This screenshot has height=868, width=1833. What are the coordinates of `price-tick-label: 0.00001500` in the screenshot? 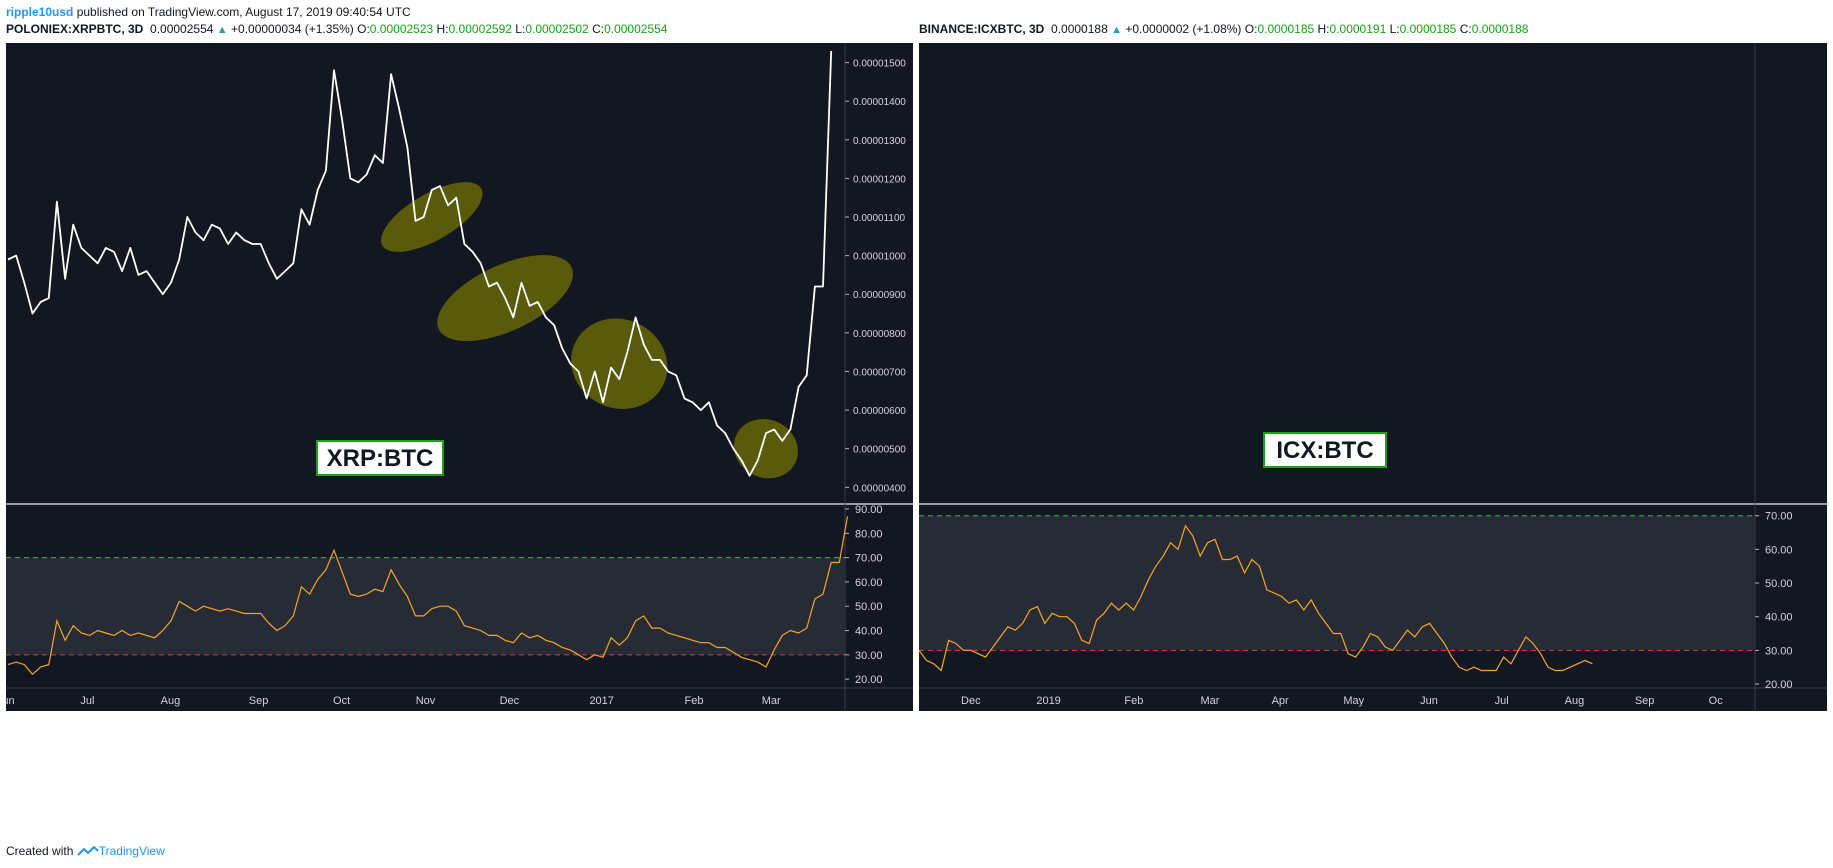 It's located at (879, 64).